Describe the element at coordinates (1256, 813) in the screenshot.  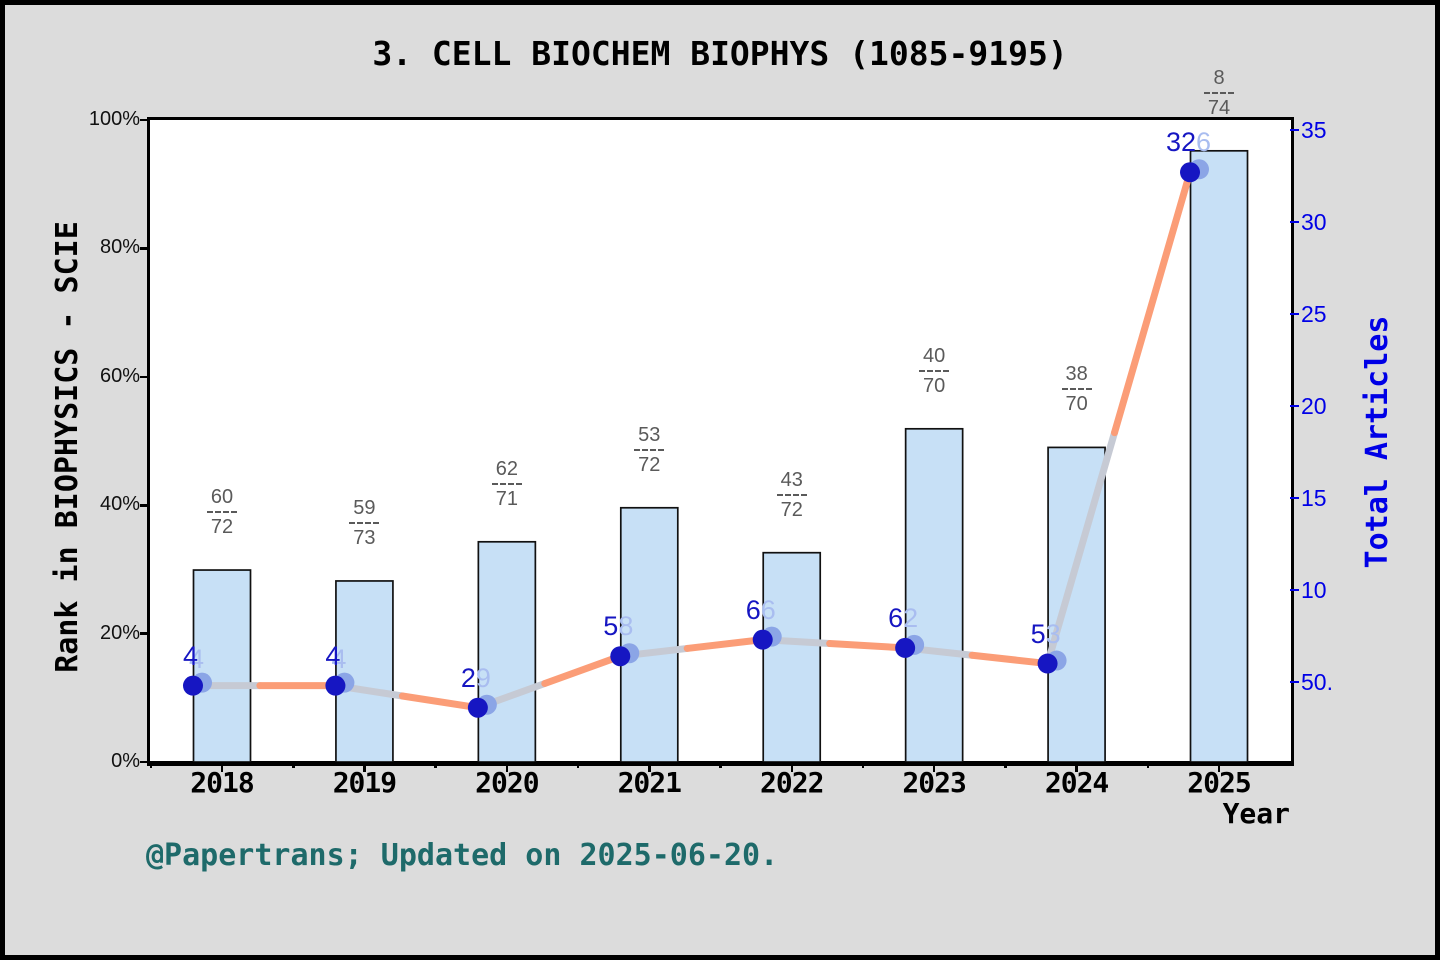
I see `x-axis-title: Year` at that location.